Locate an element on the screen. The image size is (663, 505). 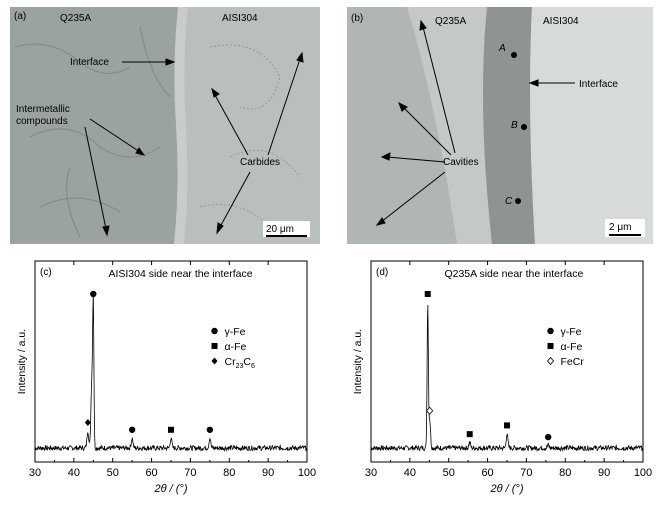
panel-b-scale-bar: 2 μm is located at coordinates (620, 227).